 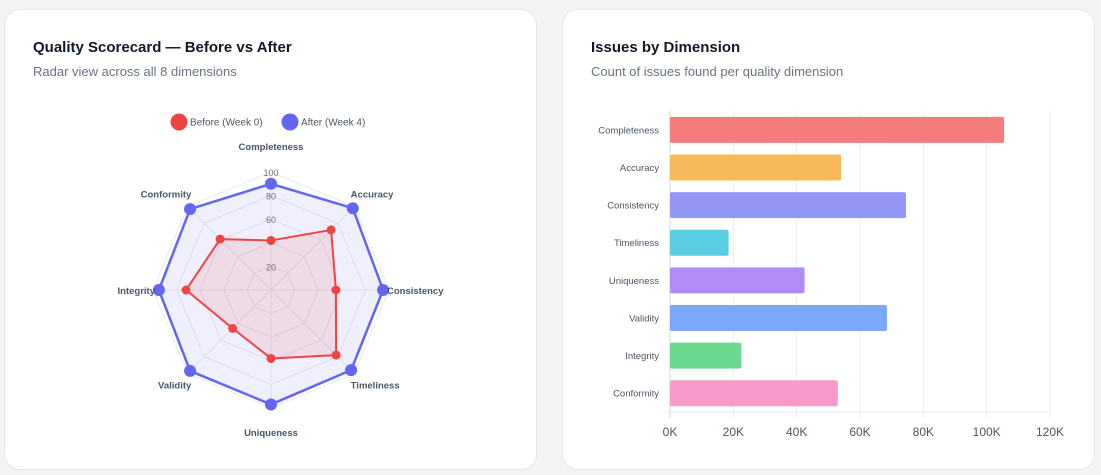 What do you see at coordinates (226, 123) in the screenshot?
I see `legend-label: Before (Week 0)` at bounding box center [226, 123].